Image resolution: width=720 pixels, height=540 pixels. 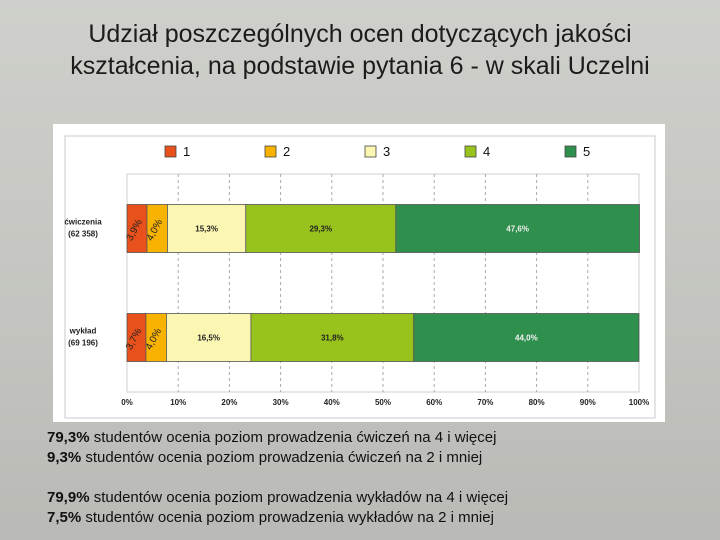 What do you see at coordinates (586, 151) in the screenshot?
I see `legend-label-5: 5` at bounding box center [586, 151].